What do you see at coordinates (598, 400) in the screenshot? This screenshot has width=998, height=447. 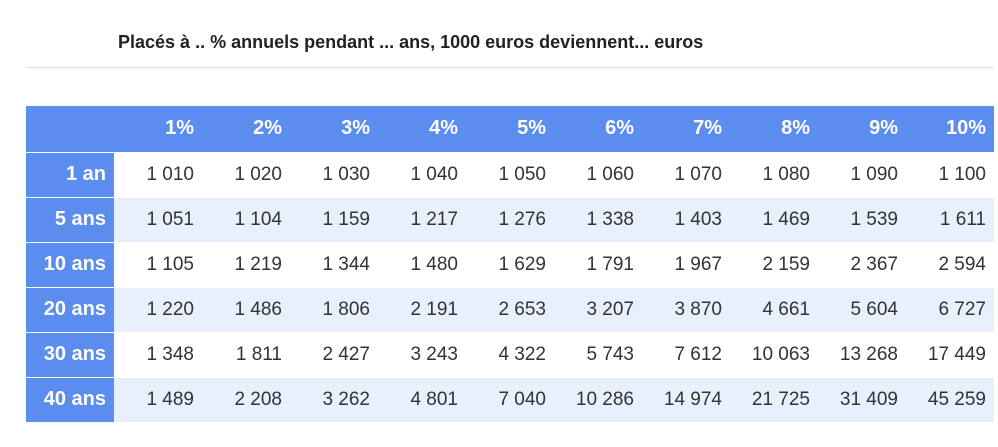 I see `table-cell: 10 286` at bounding box center [598, 400].